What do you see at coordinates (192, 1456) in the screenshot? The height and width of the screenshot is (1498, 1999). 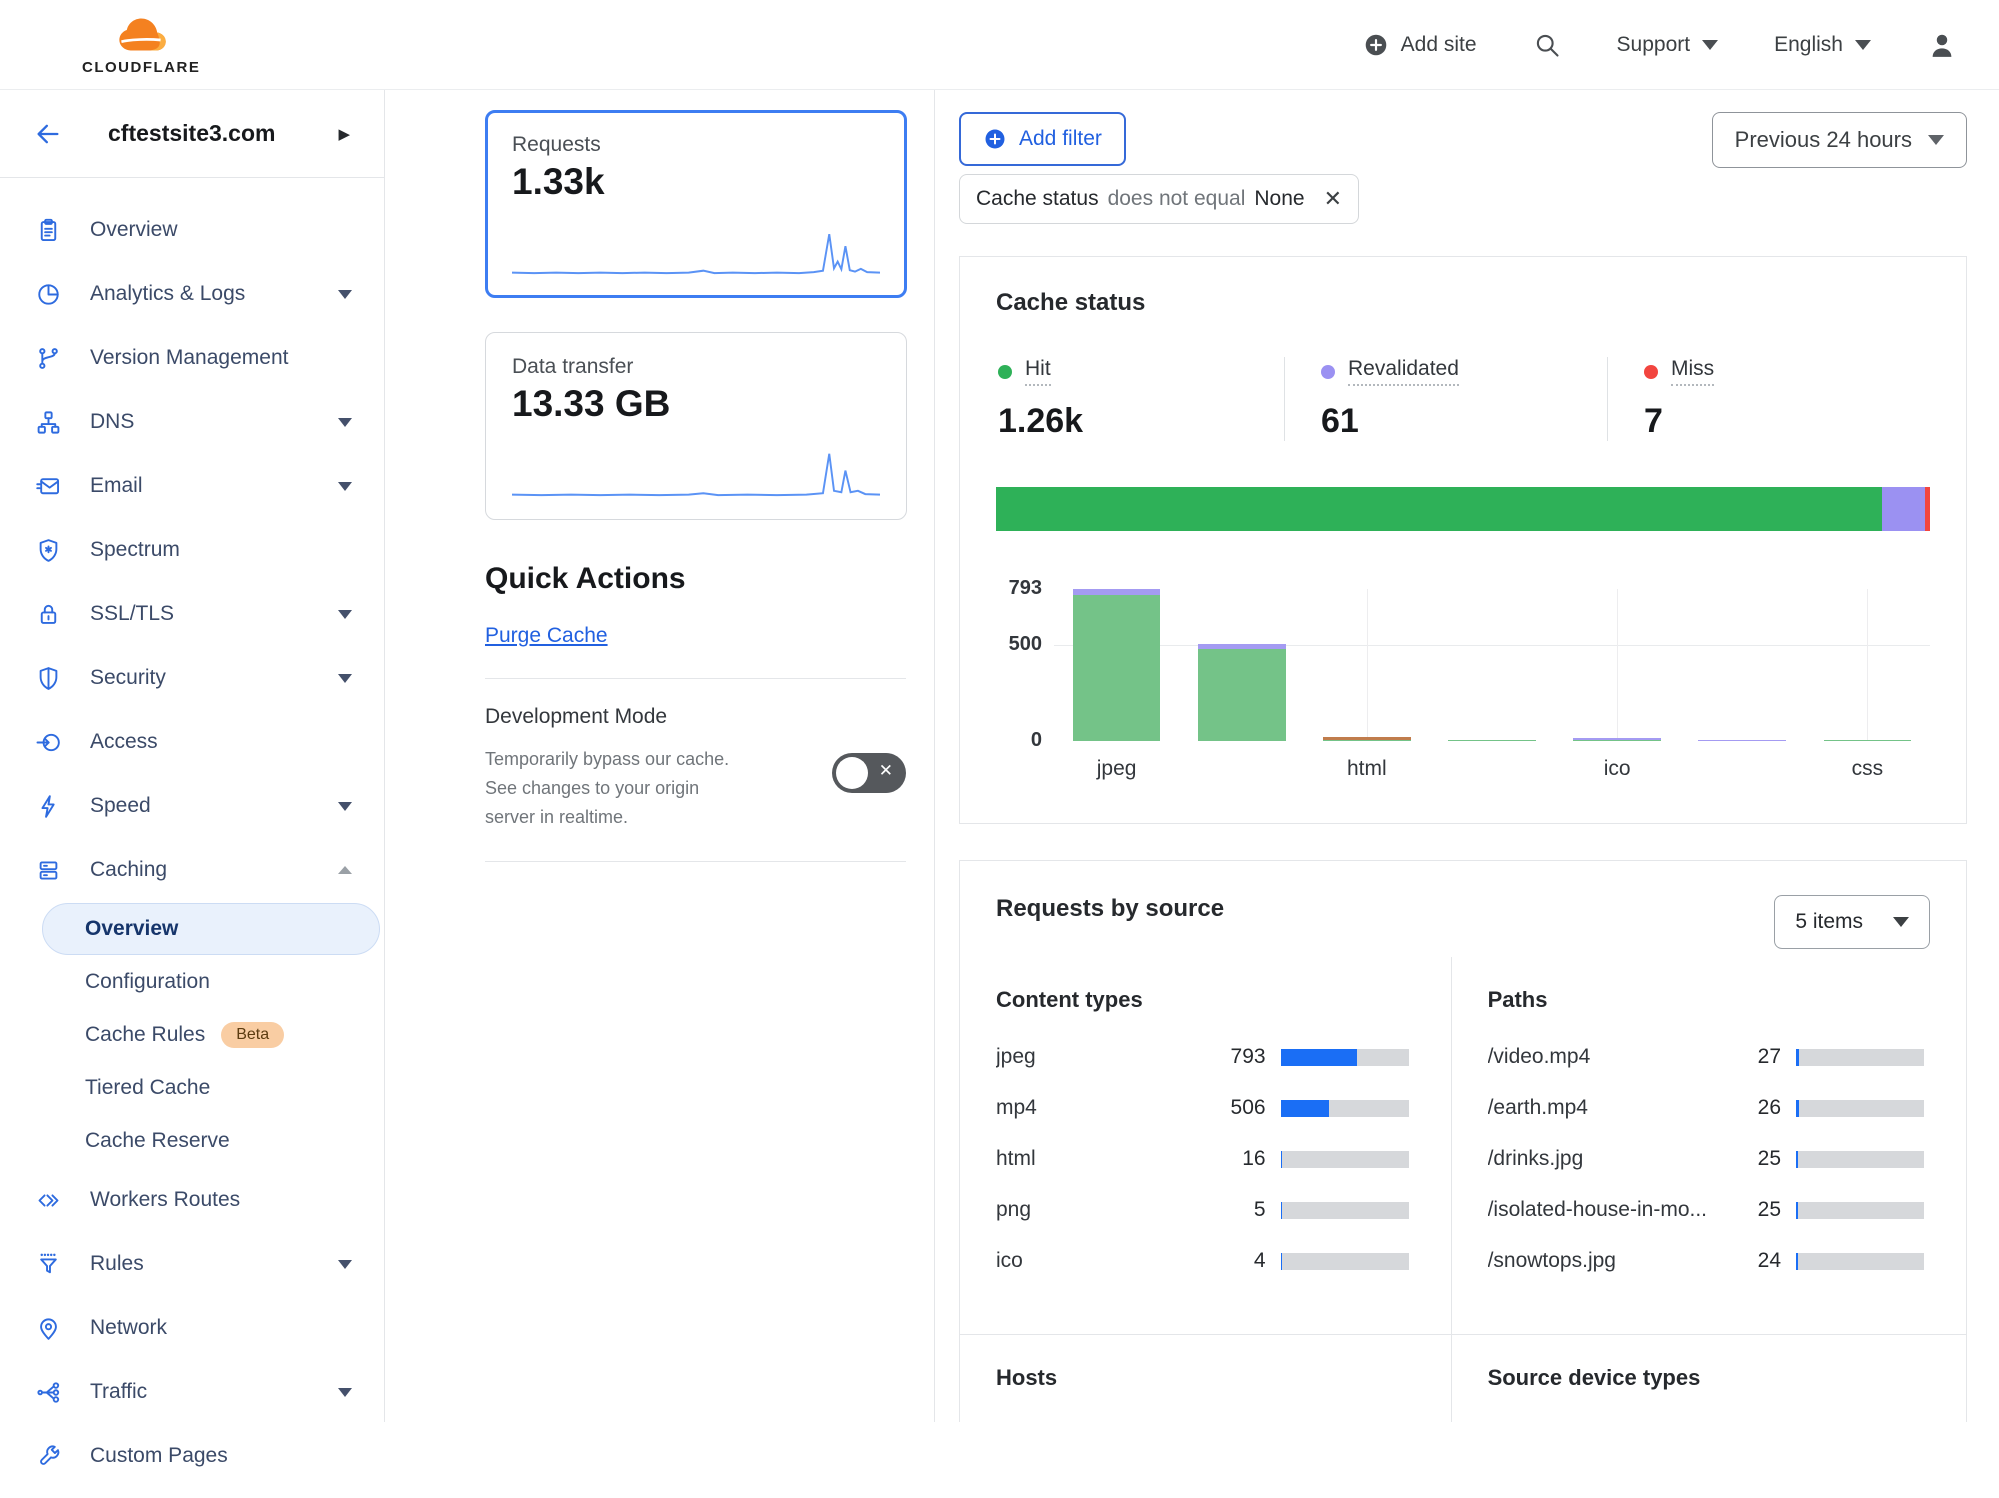 I see `sidebar-item-custom-pages: Custom Pages` at bounding box center [192, 1456].